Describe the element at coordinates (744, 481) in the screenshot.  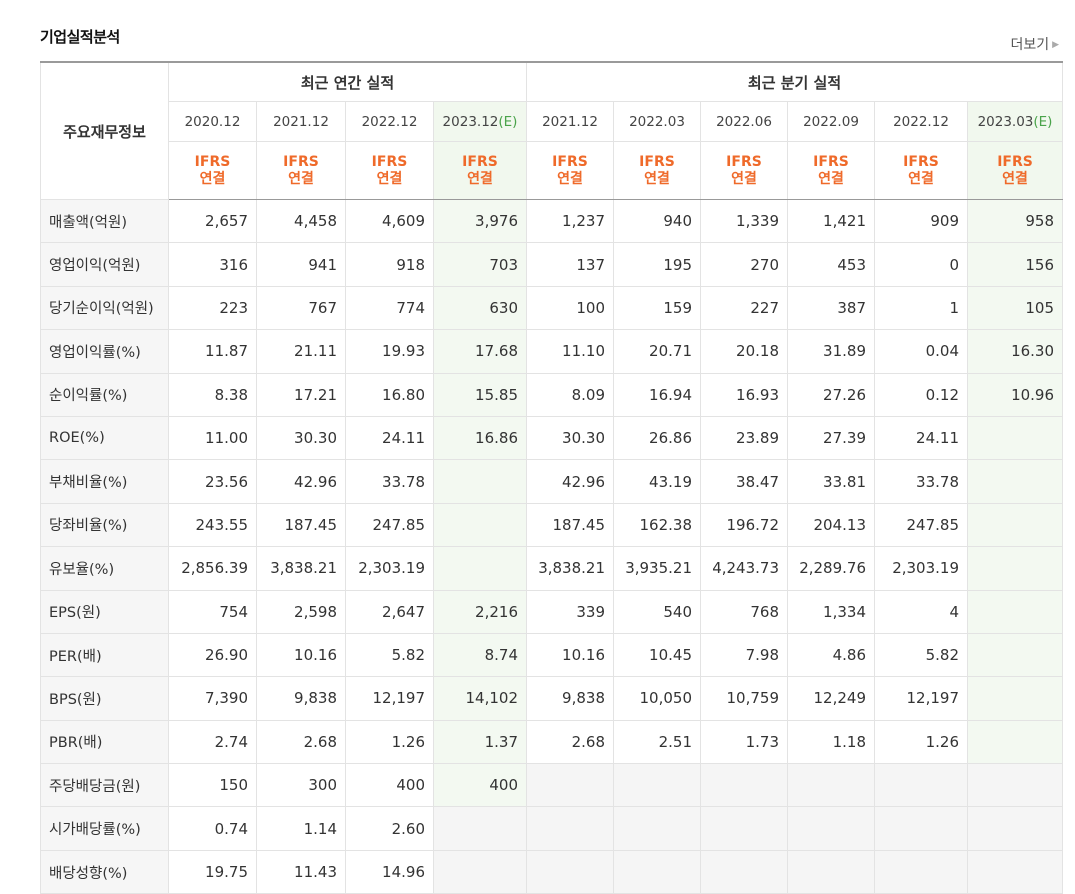
I see `table-cell: 38.47` at that location.